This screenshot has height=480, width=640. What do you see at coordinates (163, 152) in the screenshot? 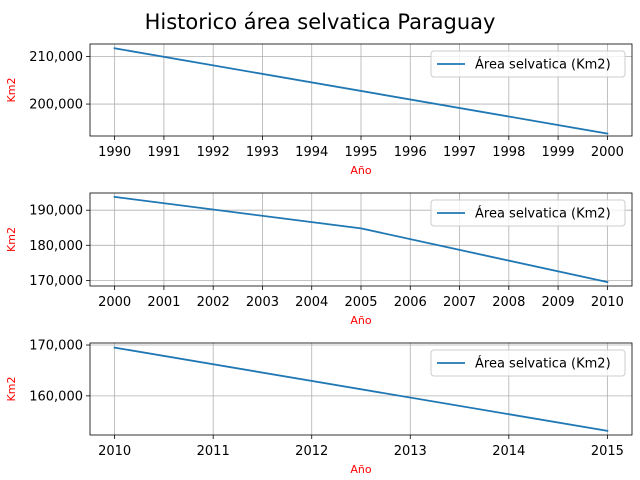
I see `x-tick-label: 1991` at bounding box center [163, 152].